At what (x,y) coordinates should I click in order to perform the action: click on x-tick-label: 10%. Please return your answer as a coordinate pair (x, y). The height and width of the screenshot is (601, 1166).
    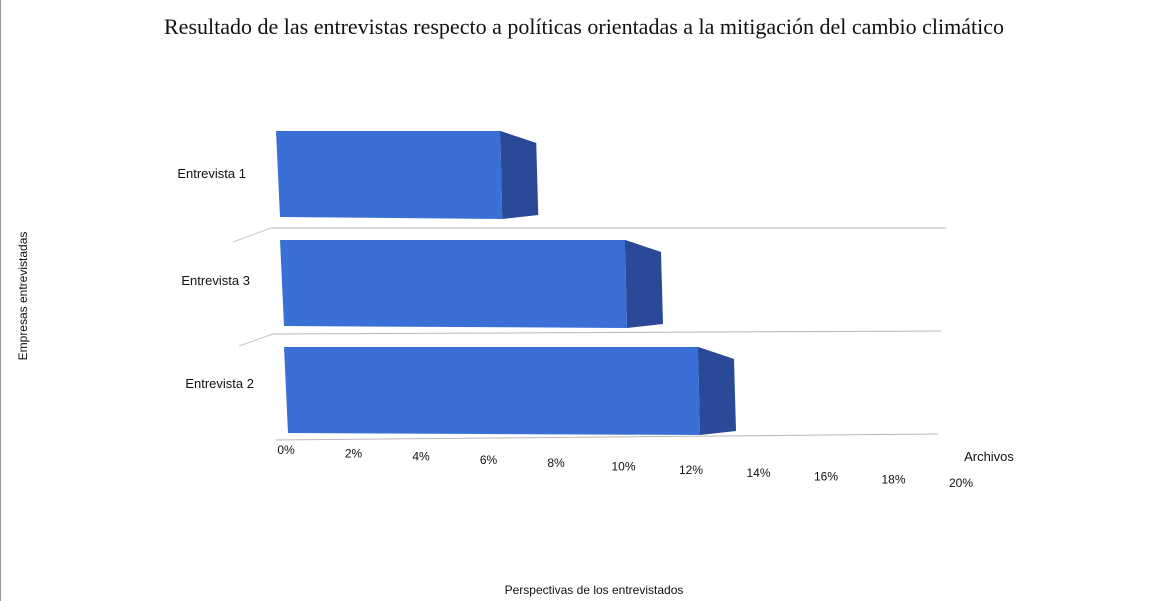
    Looking at the image, I should click on (623, 467).